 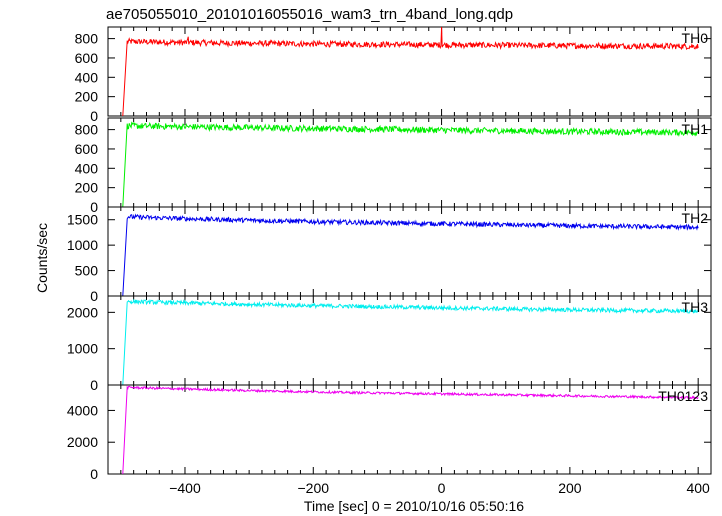 What do you see at coordinates (185, 488) in the screenshot?
I see `x-tick-label: −400` at bounding box center [185, 488].